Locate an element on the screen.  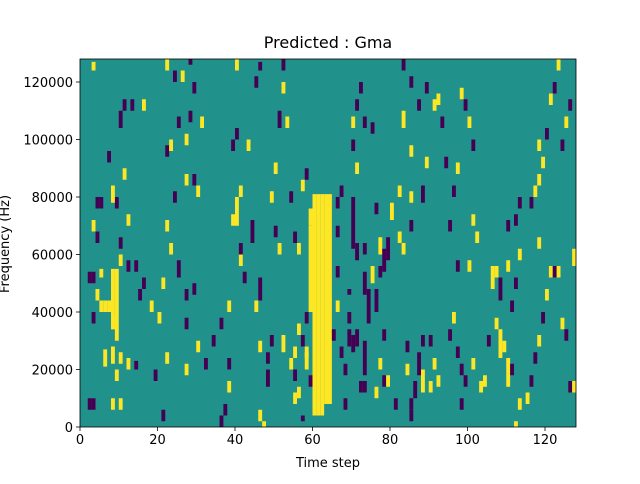
y-axis-label: Frequency (Hz) is located at coordinates (6, 244).